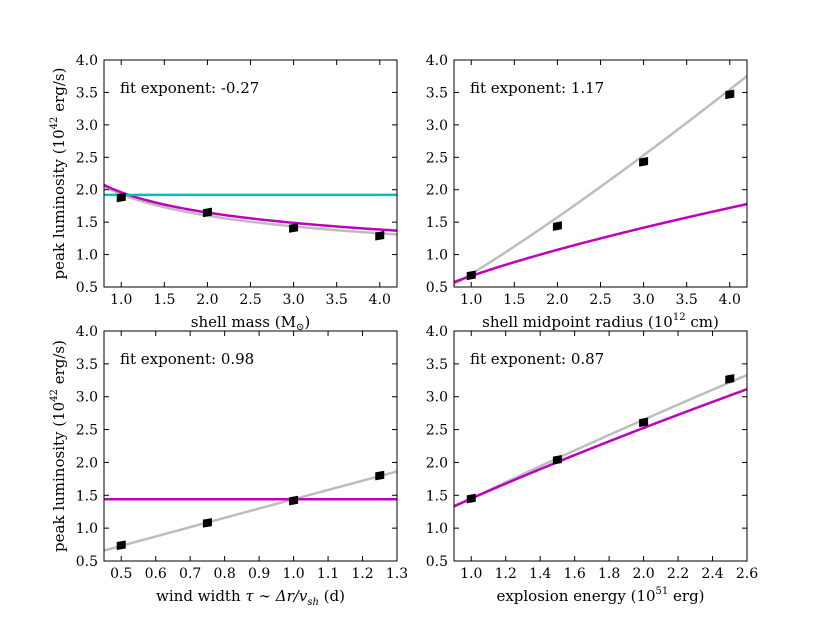 The height and width of the screenshot is (623, 830). I want to click on plot-frame, so click(600, 446).